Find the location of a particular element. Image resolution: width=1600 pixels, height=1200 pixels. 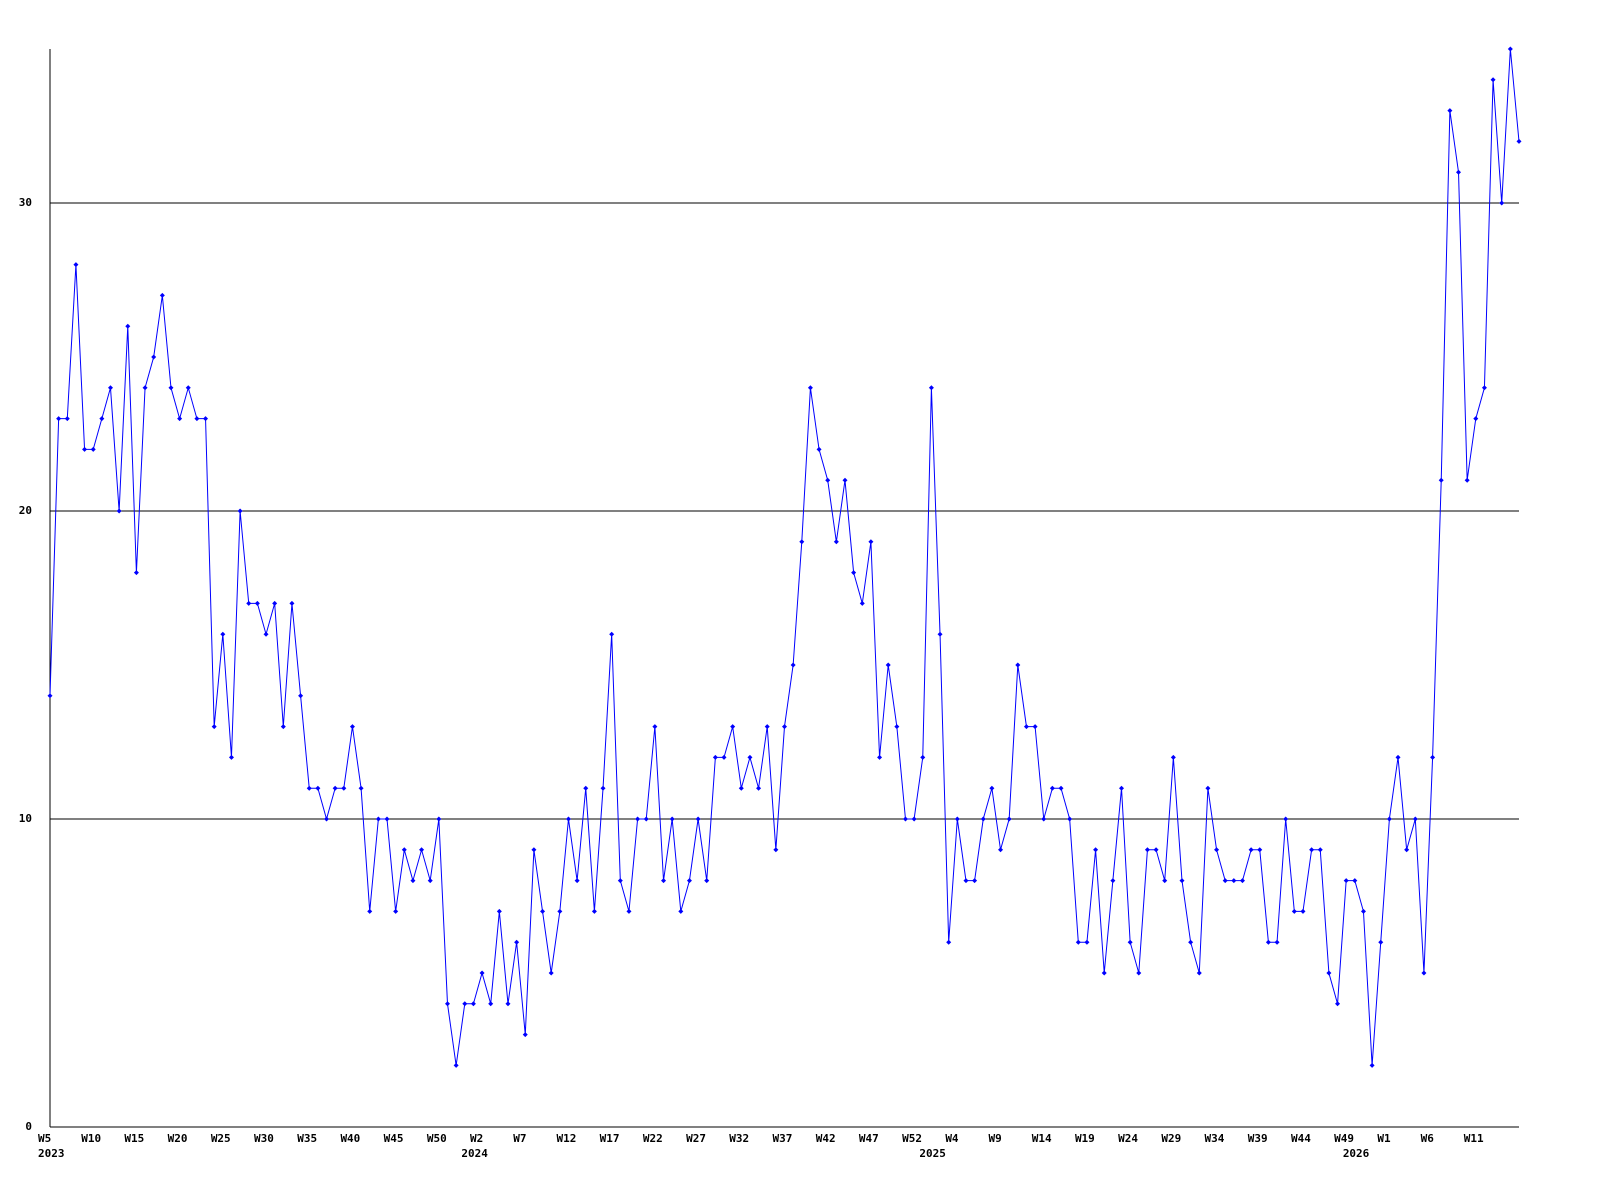

x-tick-label: W12 is located at coordinates (566, 1138).